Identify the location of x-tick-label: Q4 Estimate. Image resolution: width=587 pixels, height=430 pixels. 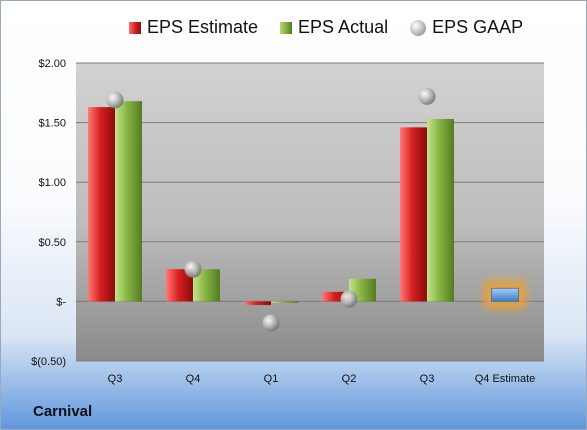
(505, 379).